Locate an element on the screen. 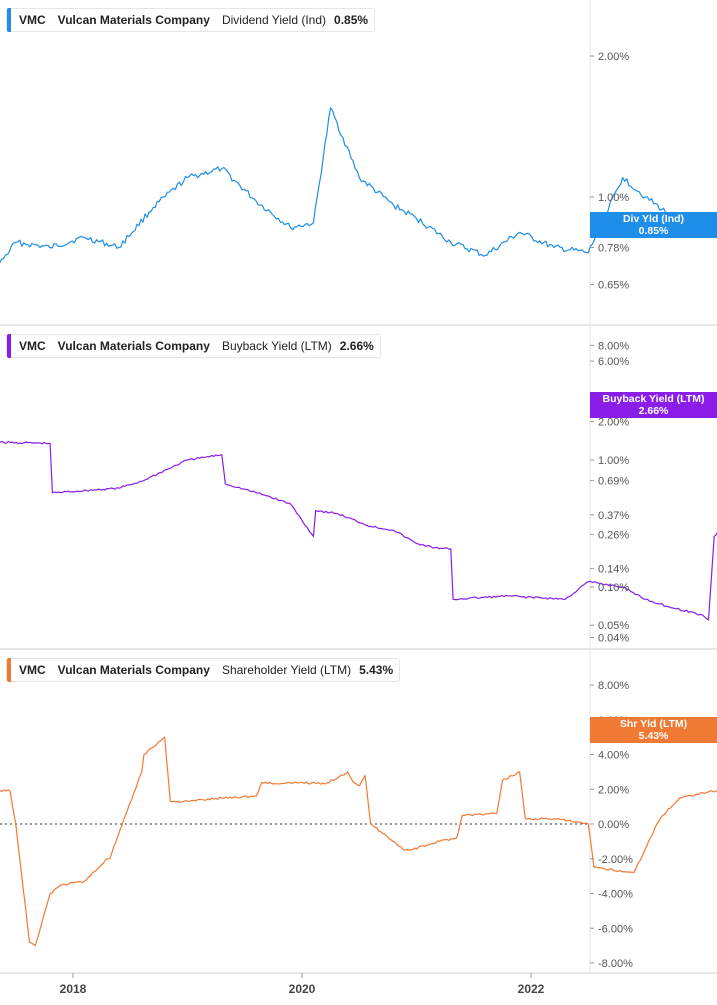  y-tick-label: 0.14% is located at coordinates (613, 569).